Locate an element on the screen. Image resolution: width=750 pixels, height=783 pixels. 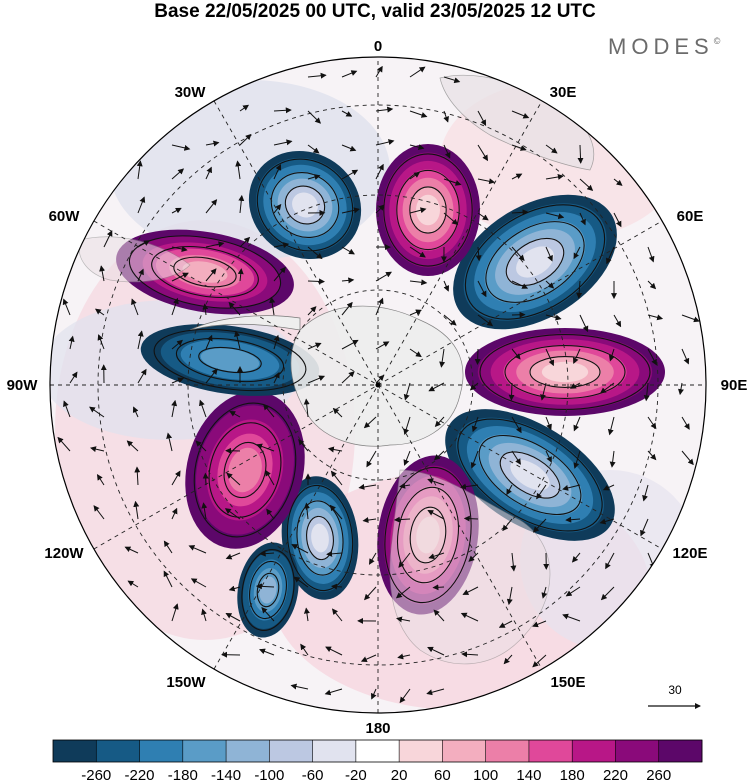
lon-label-90w: 90W is located at coordinates (23, 385).